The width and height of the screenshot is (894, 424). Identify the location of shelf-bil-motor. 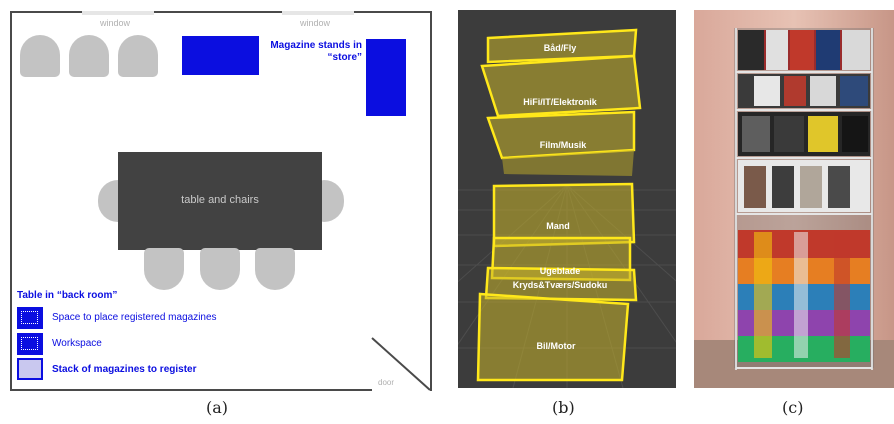
(553, 337).